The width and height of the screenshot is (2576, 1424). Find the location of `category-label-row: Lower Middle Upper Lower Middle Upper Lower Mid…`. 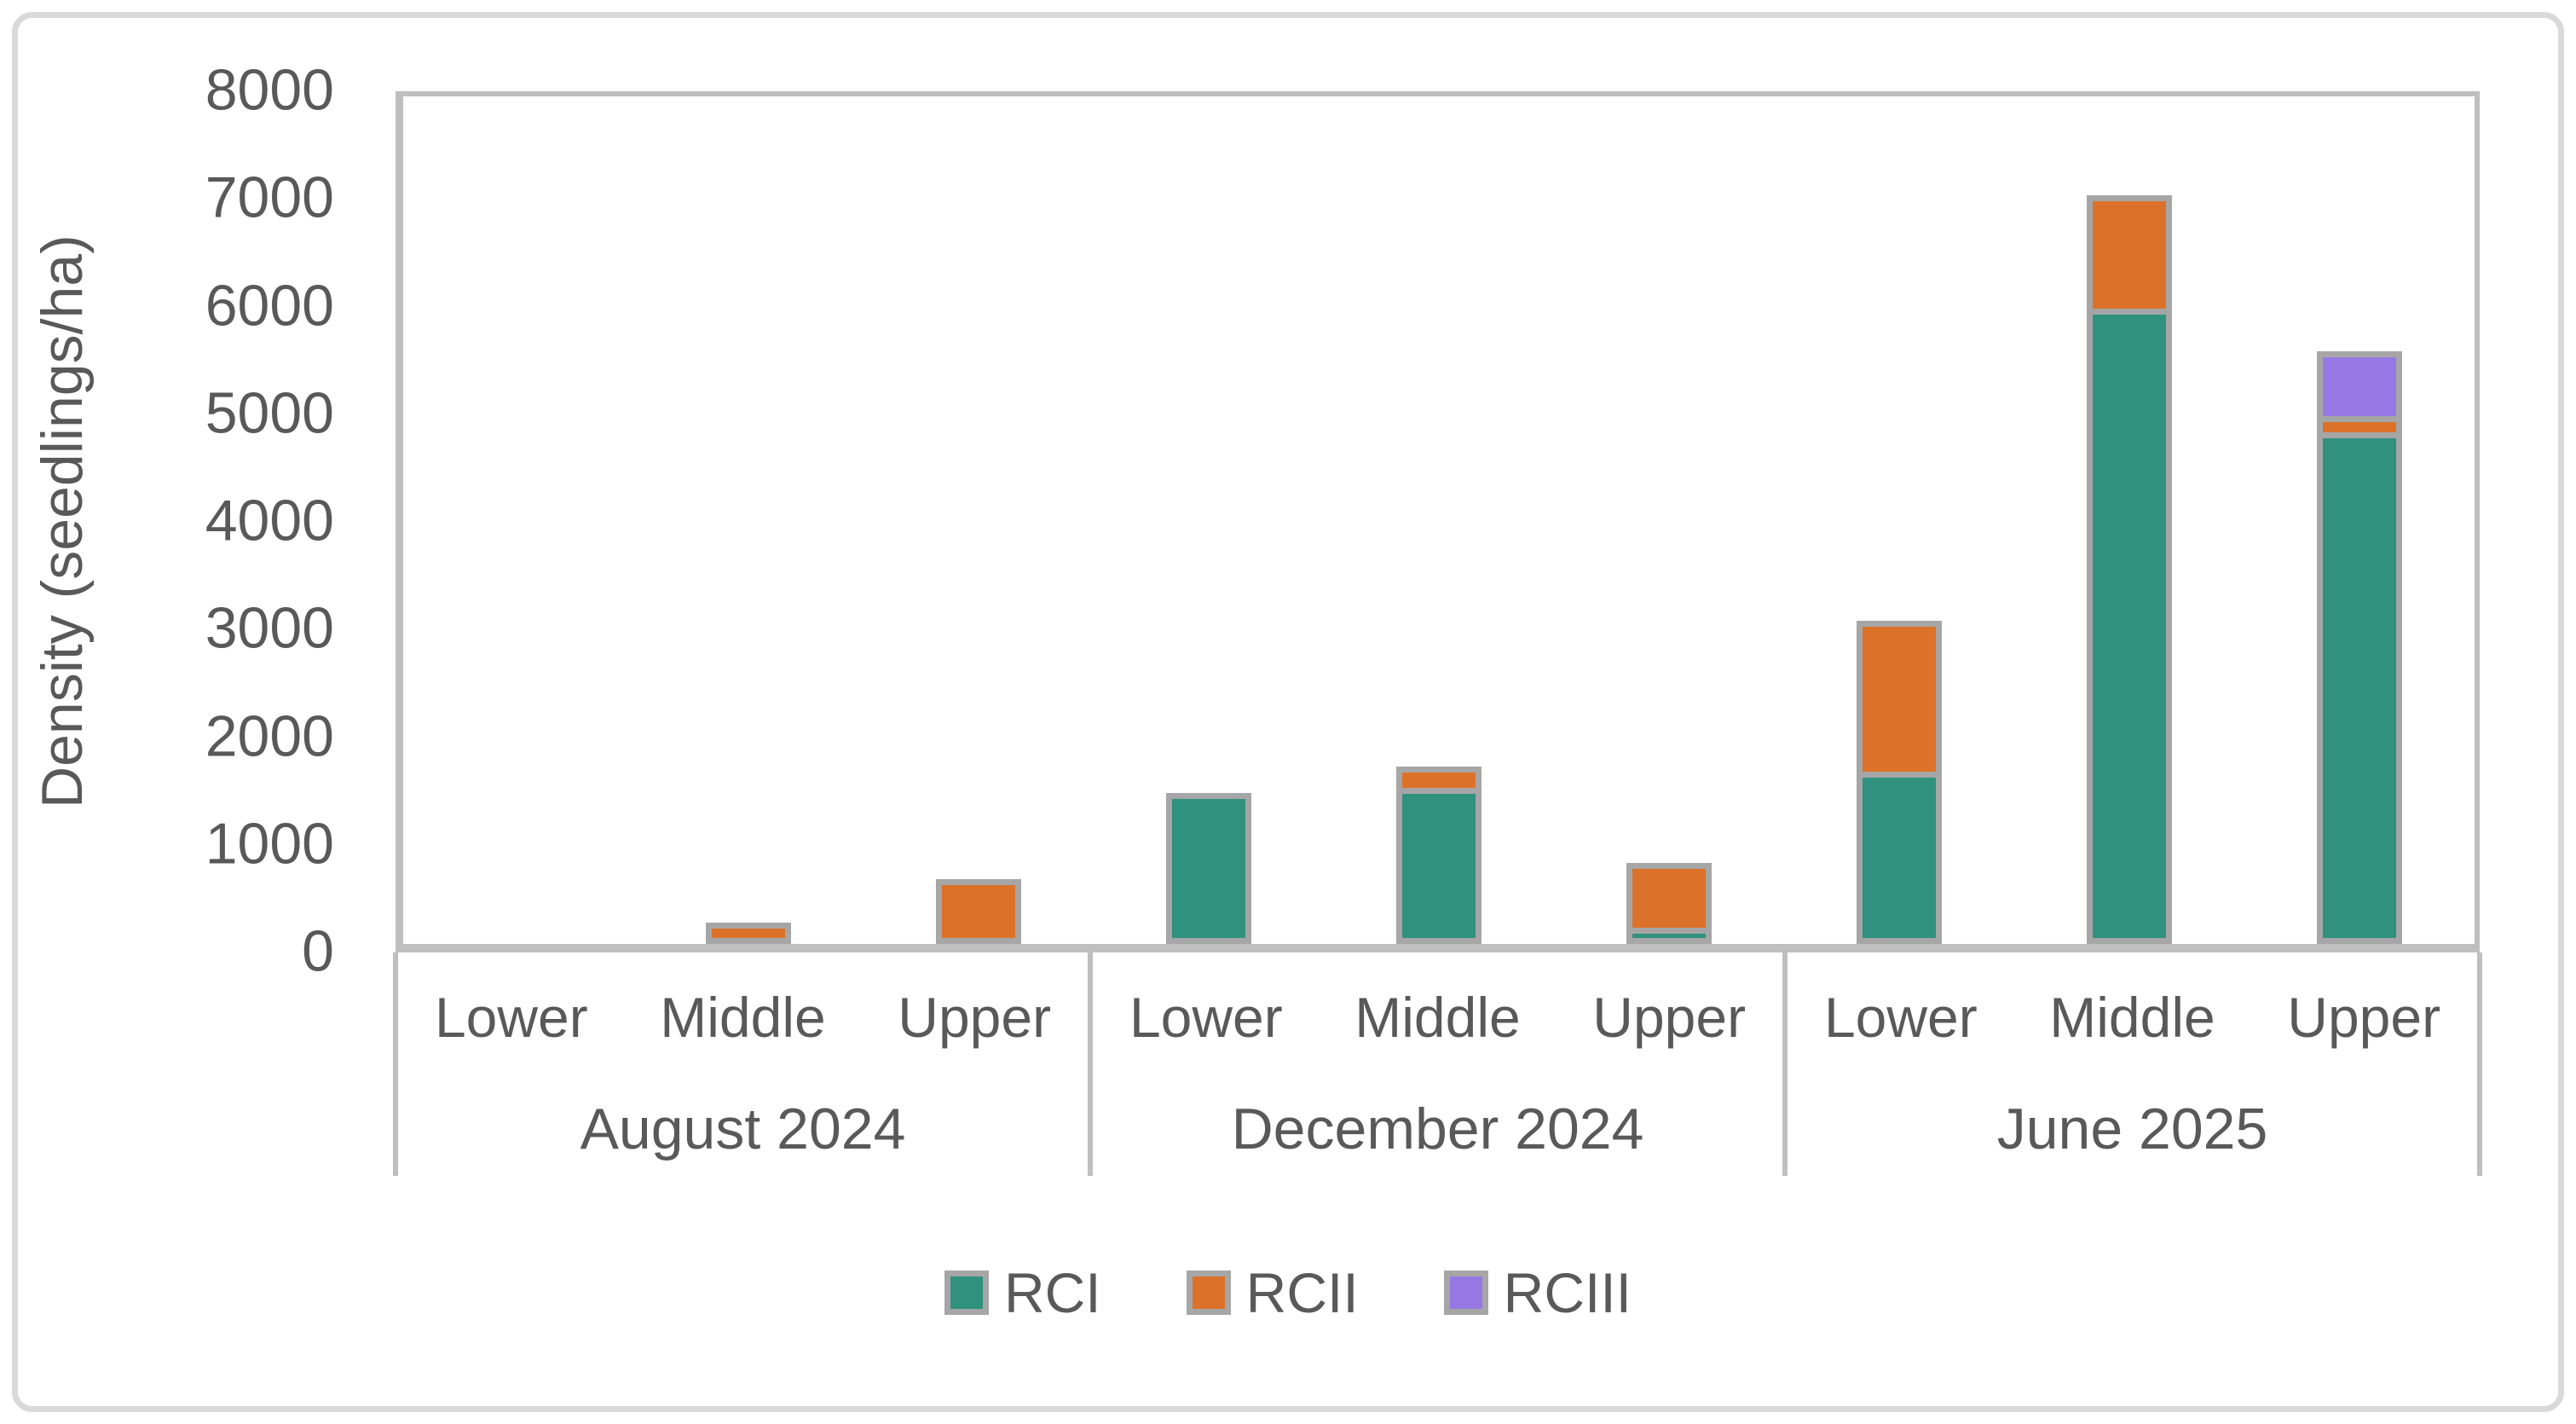

category-label-row: Lower Middle Upper Lower Middle Upper Lower Mid… is located at coordinates (1438, 1017).